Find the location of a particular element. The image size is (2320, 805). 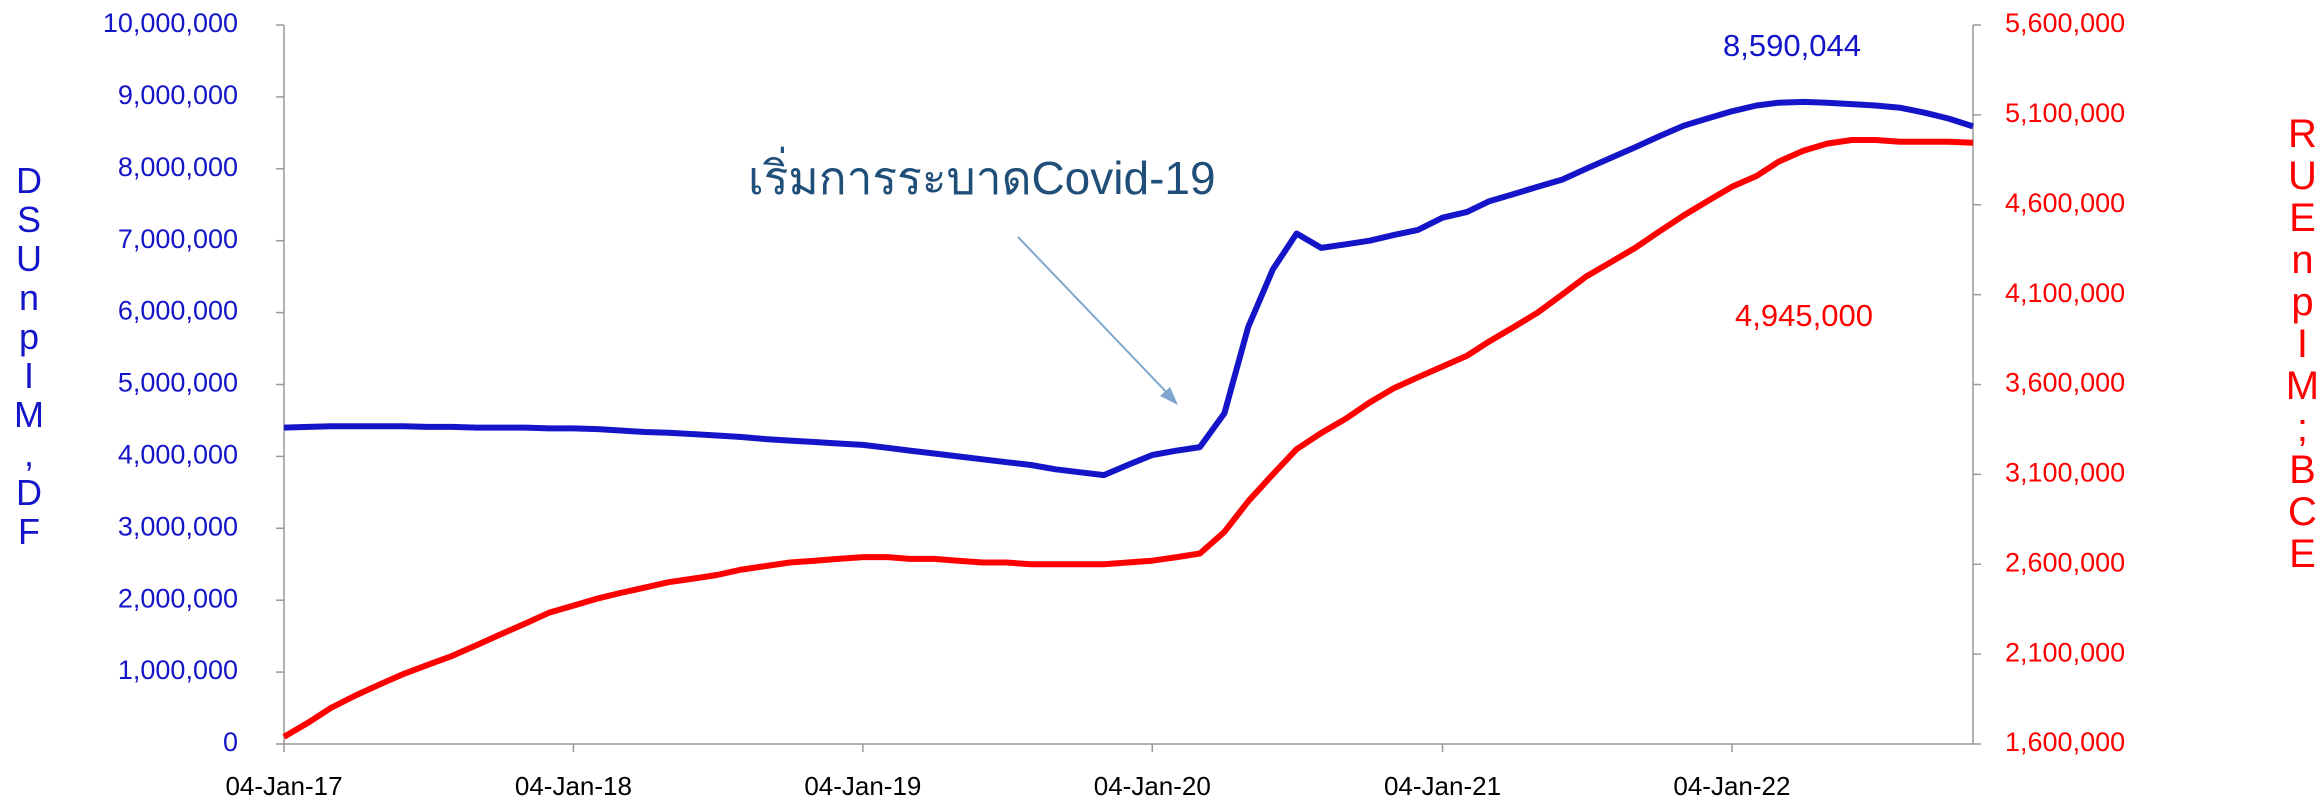

end-label: 8,590,044 is located at coordinates (1792, 45).